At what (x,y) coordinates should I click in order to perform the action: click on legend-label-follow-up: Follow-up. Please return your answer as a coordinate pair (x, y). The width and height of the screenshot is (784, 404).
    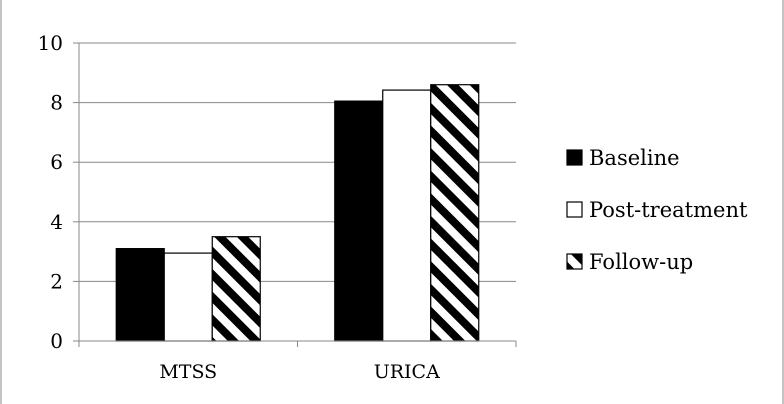
    Looking at the image, I should click on (641, 262).